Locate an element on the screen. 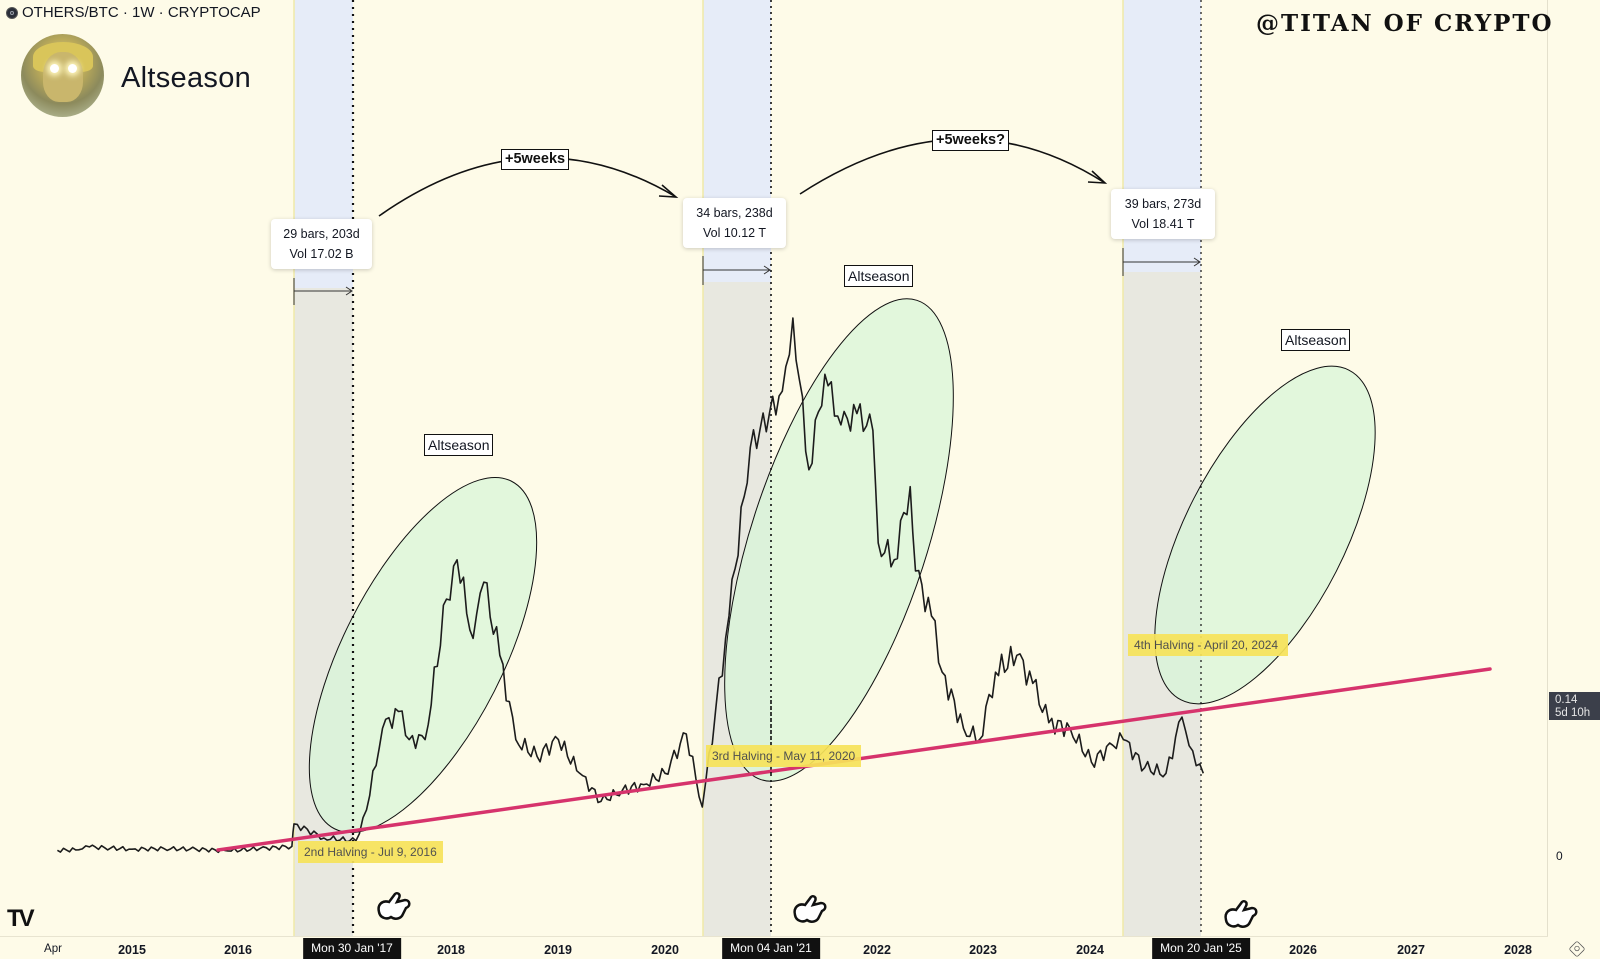 Image resolution: width=1600 pixels, height=959 pixels. last-price-tag: 0.14 5d 10h is located at coordinates (1574, 706).